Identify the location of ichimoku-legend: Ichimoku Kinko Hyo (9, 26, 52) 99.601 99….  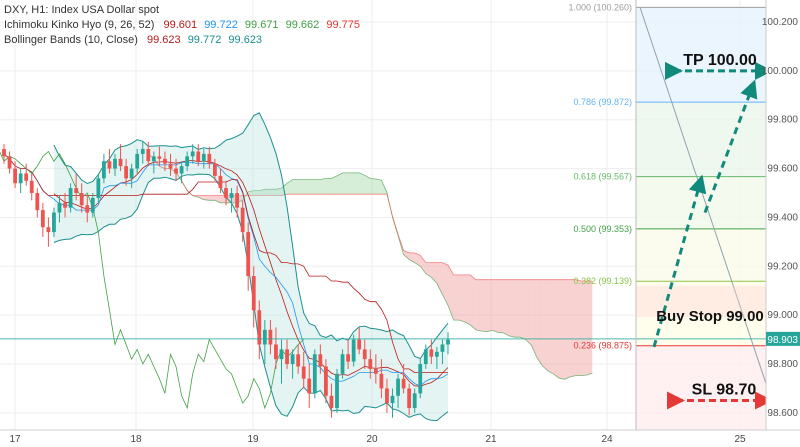
(184, 25).